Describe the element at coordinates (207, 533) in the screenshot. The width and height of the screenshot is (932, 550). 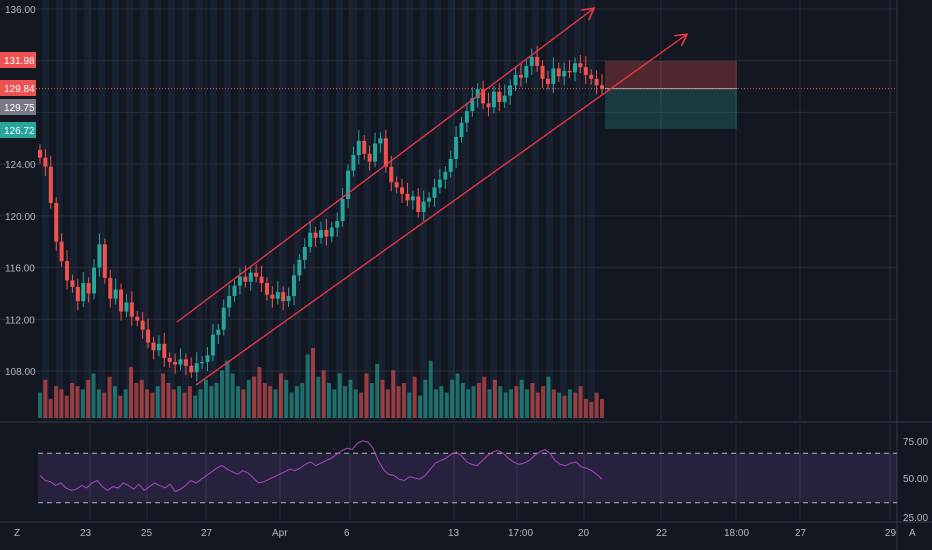
I see `time-tick-label: 27` at that location.